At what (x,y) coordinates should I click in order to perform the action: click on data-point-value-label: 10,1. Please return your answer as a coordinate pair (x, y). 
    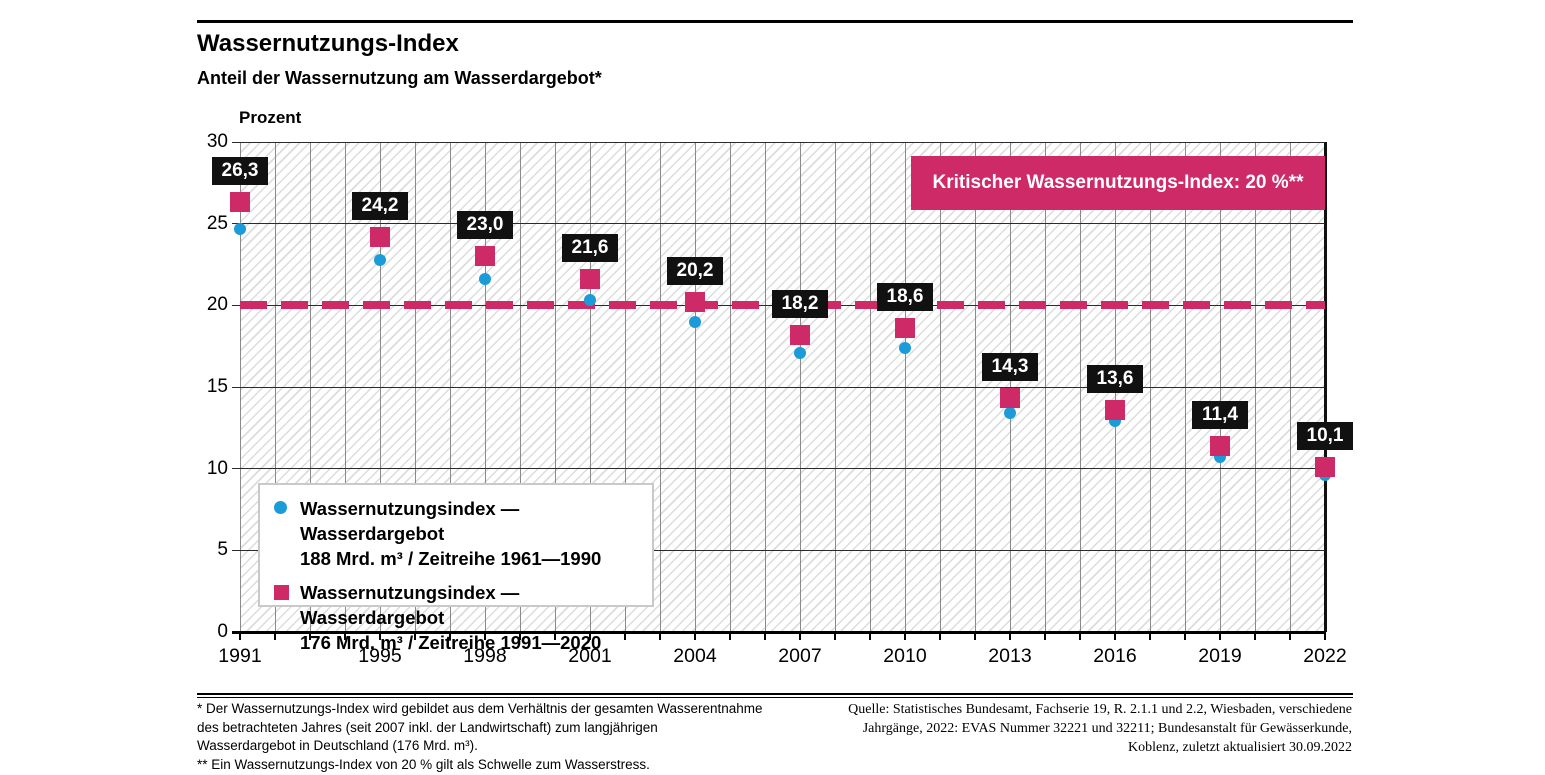
    Looking at the image, I should click on (1325, 436).